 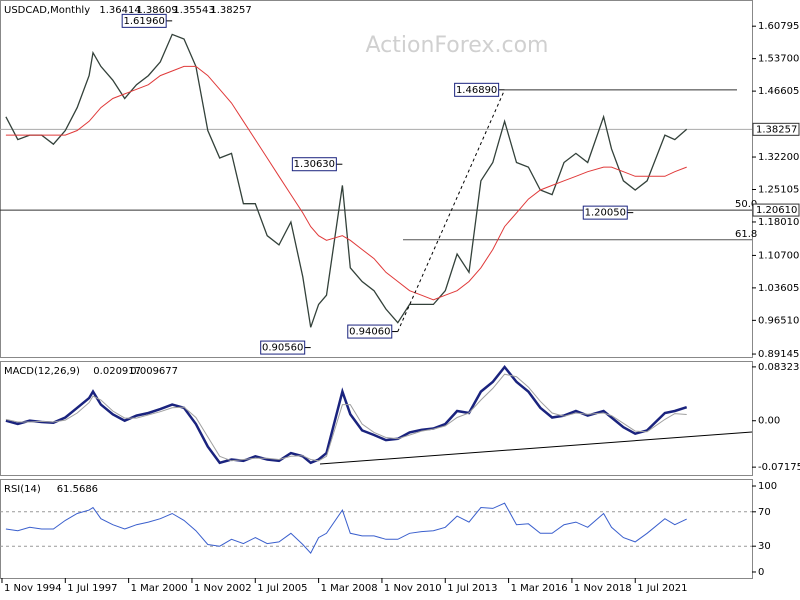 I want to click on readout: 1.38609, so click(x=156, y=10).